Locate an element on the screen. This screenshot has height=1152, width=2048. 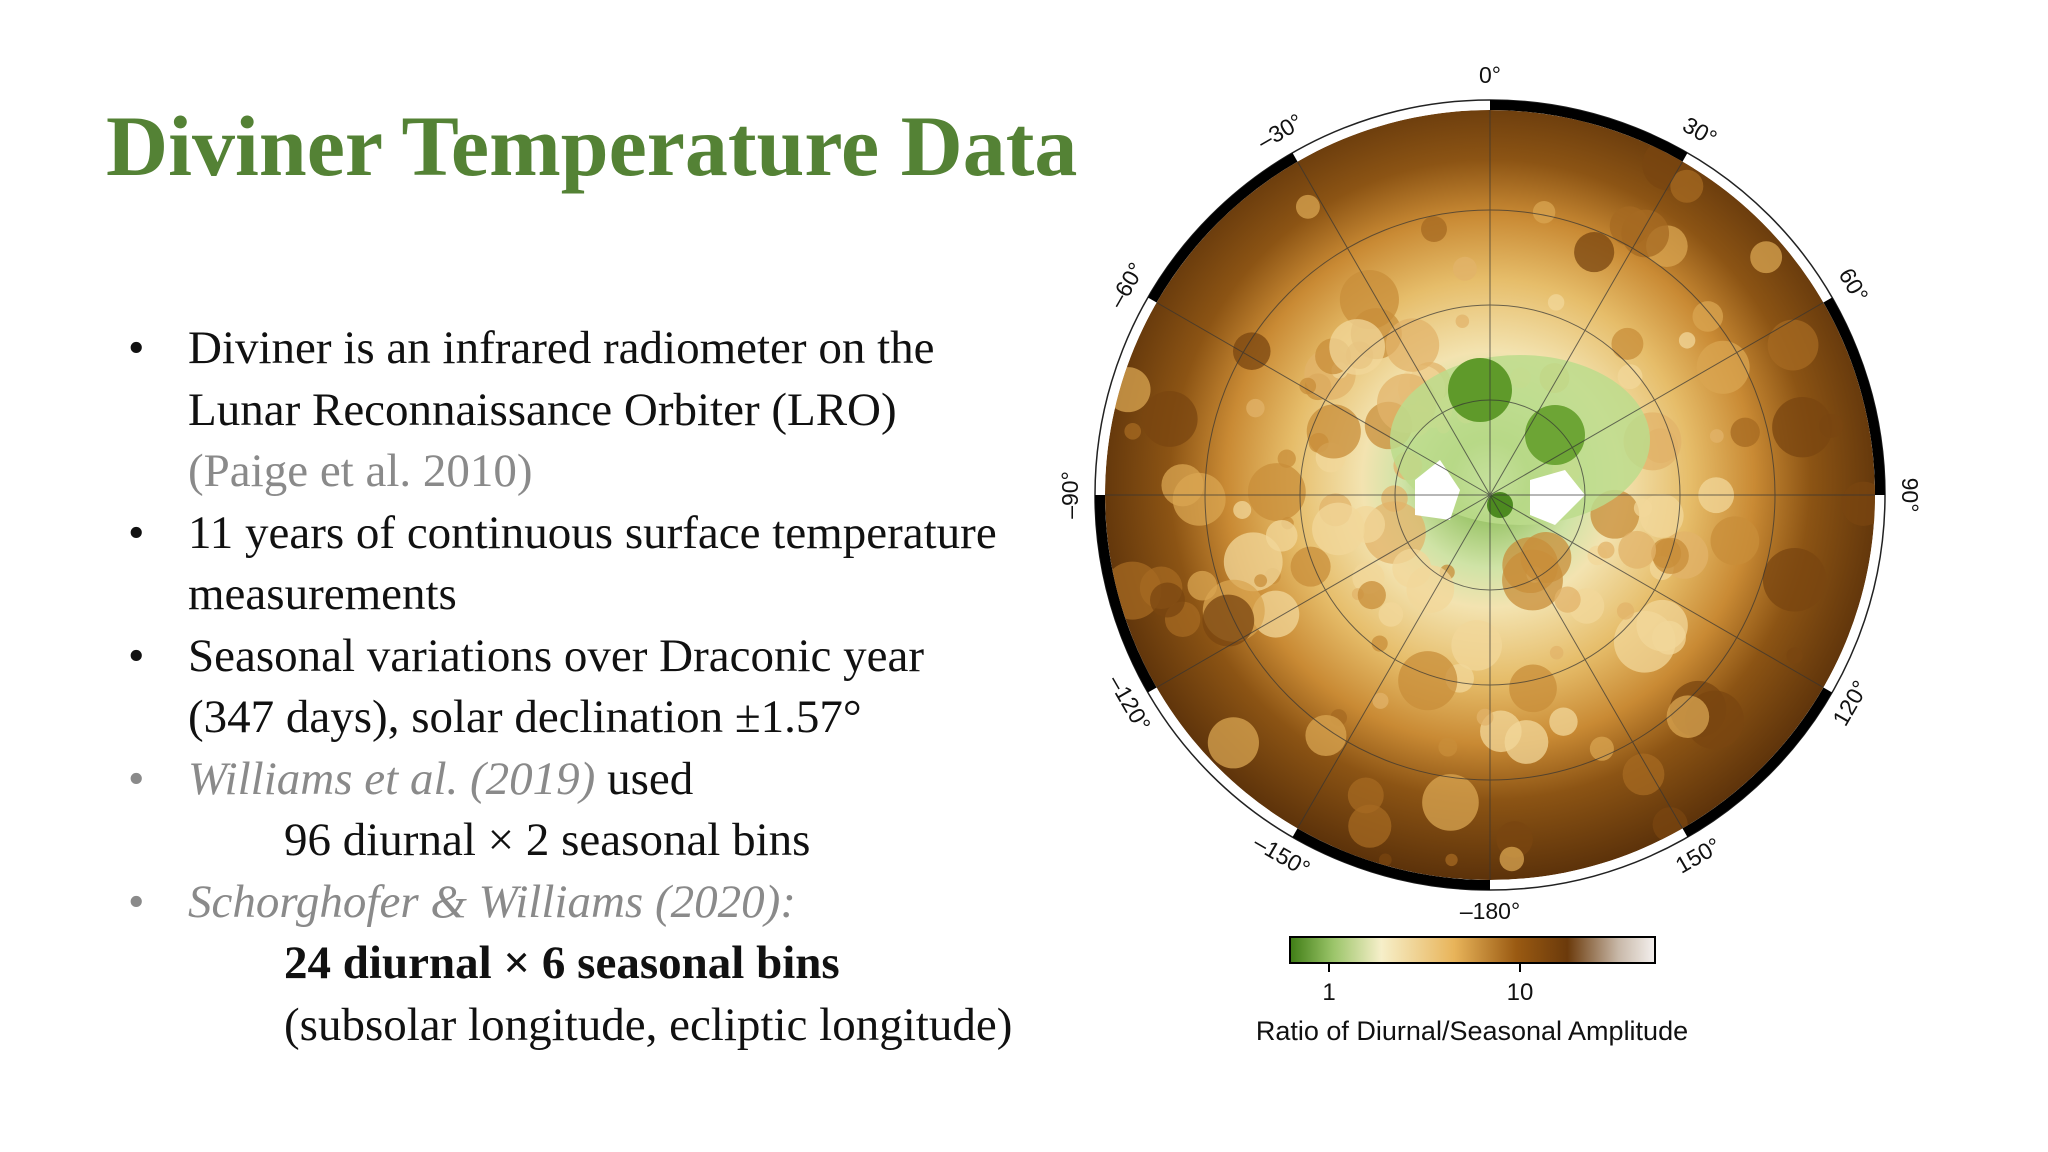
bullet-text: used is located at coordinates (644, 778).